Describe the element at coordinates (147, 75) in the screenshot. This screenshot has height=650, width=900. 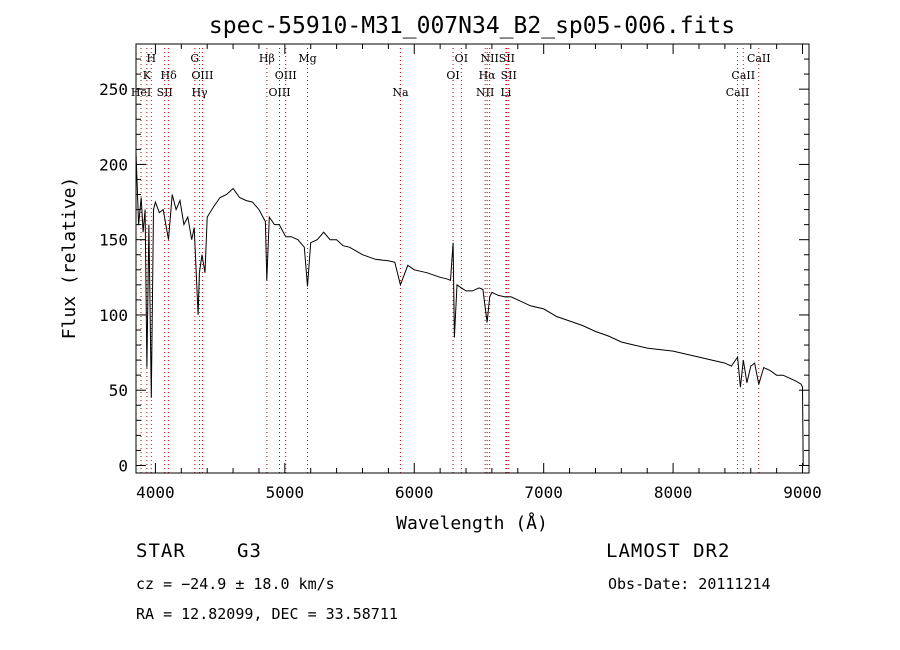
I see `spectral-line-label: K` at that location.